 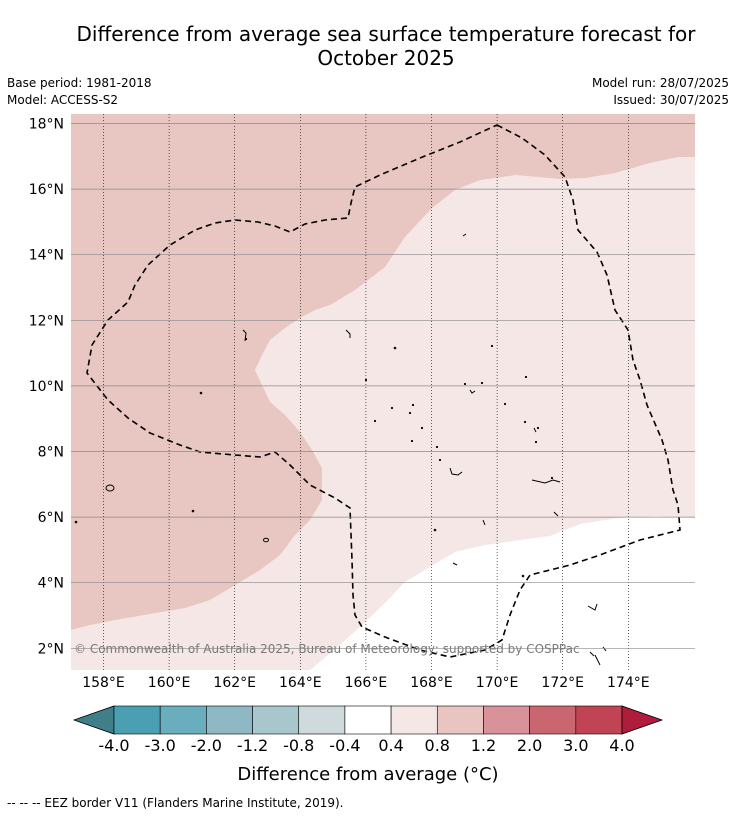 I want to click on colorbar-extension-low, so click(x=93, y=720).